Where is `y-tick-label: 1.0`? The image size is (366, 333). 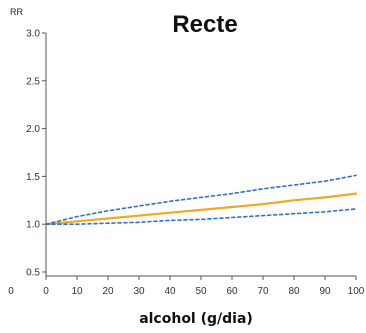
y-tick-label: 1.0 is located at coordinates (33, 225).